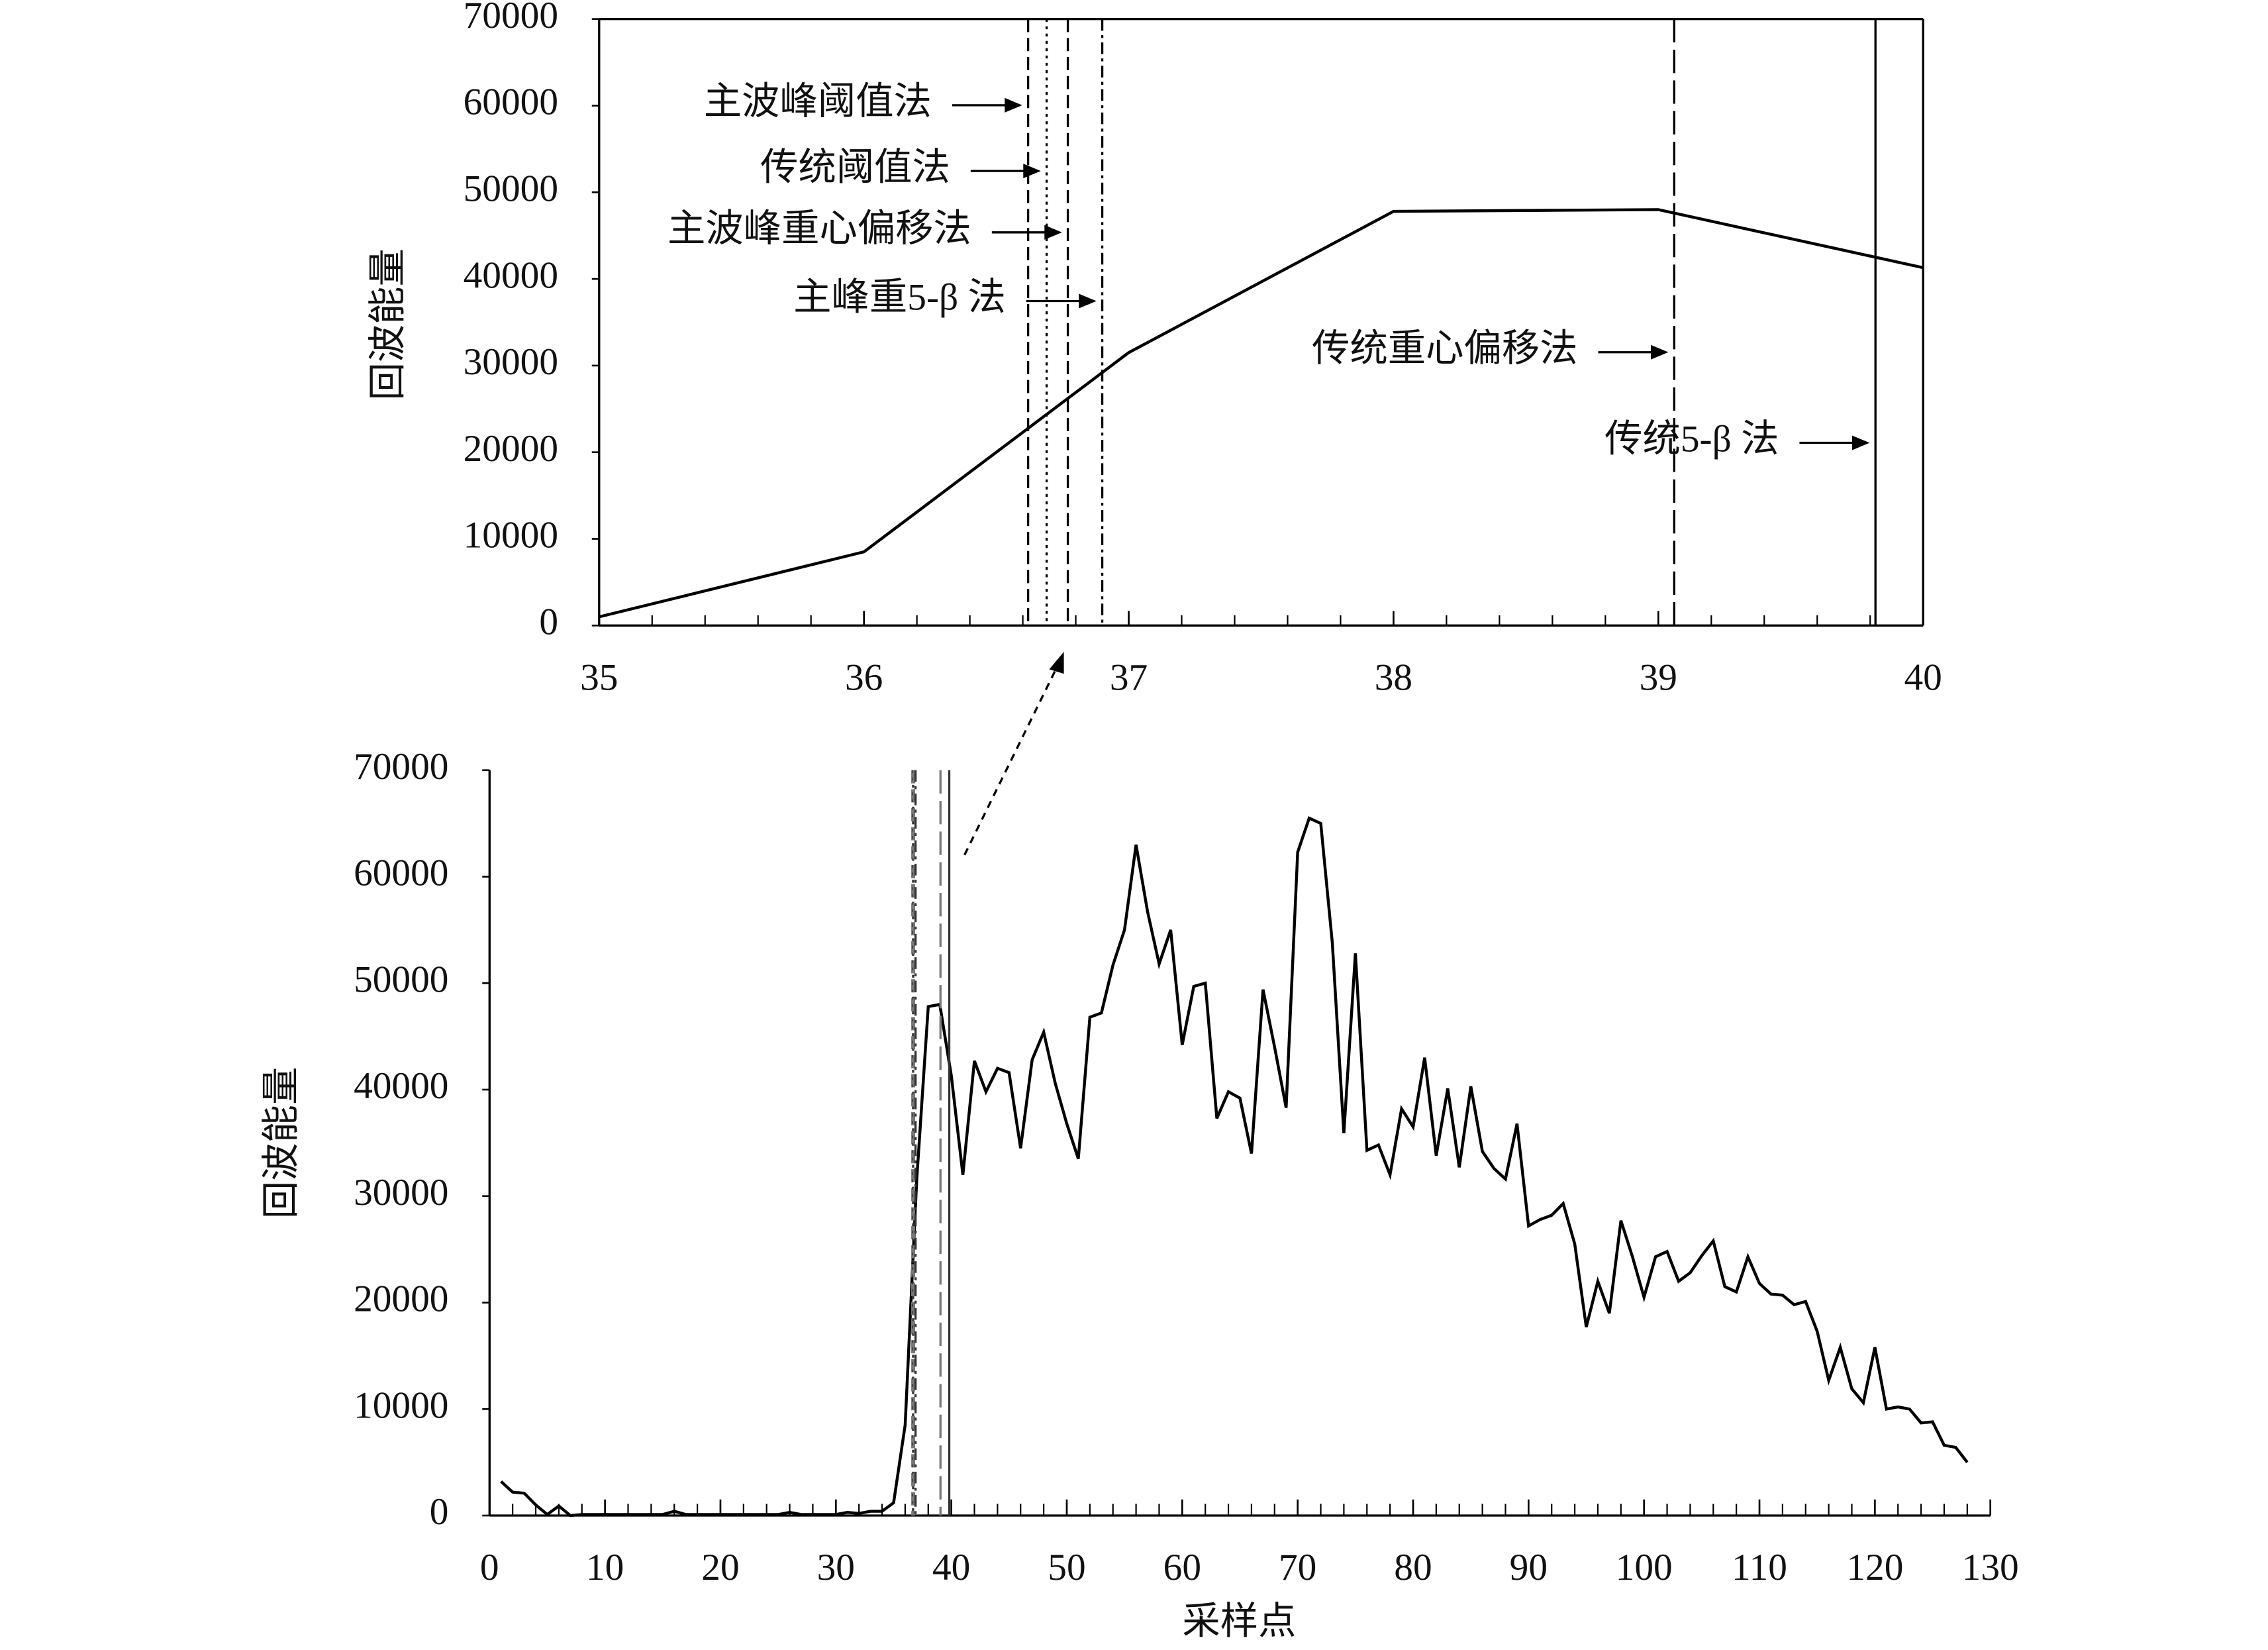 The height and width of the screenshot is (1650, 2268). I want to click on x-tick-label: 120, so click(1875, 1568).